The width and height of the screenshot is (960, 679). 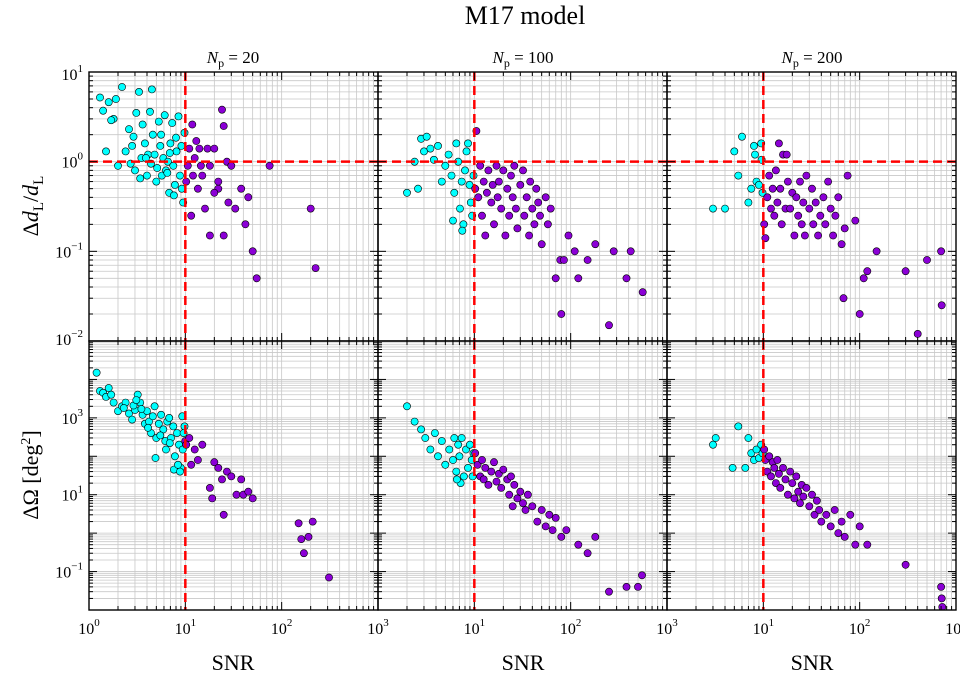 I want to click on y-tick-label: 10⁰, so click(x=73, y=161).